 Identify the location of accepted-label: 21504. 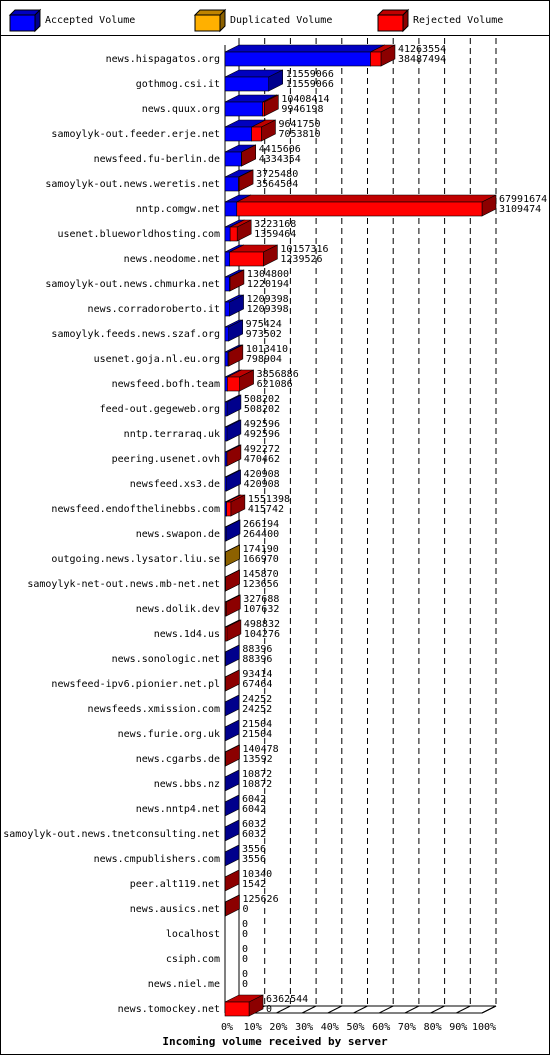
(257, 734).